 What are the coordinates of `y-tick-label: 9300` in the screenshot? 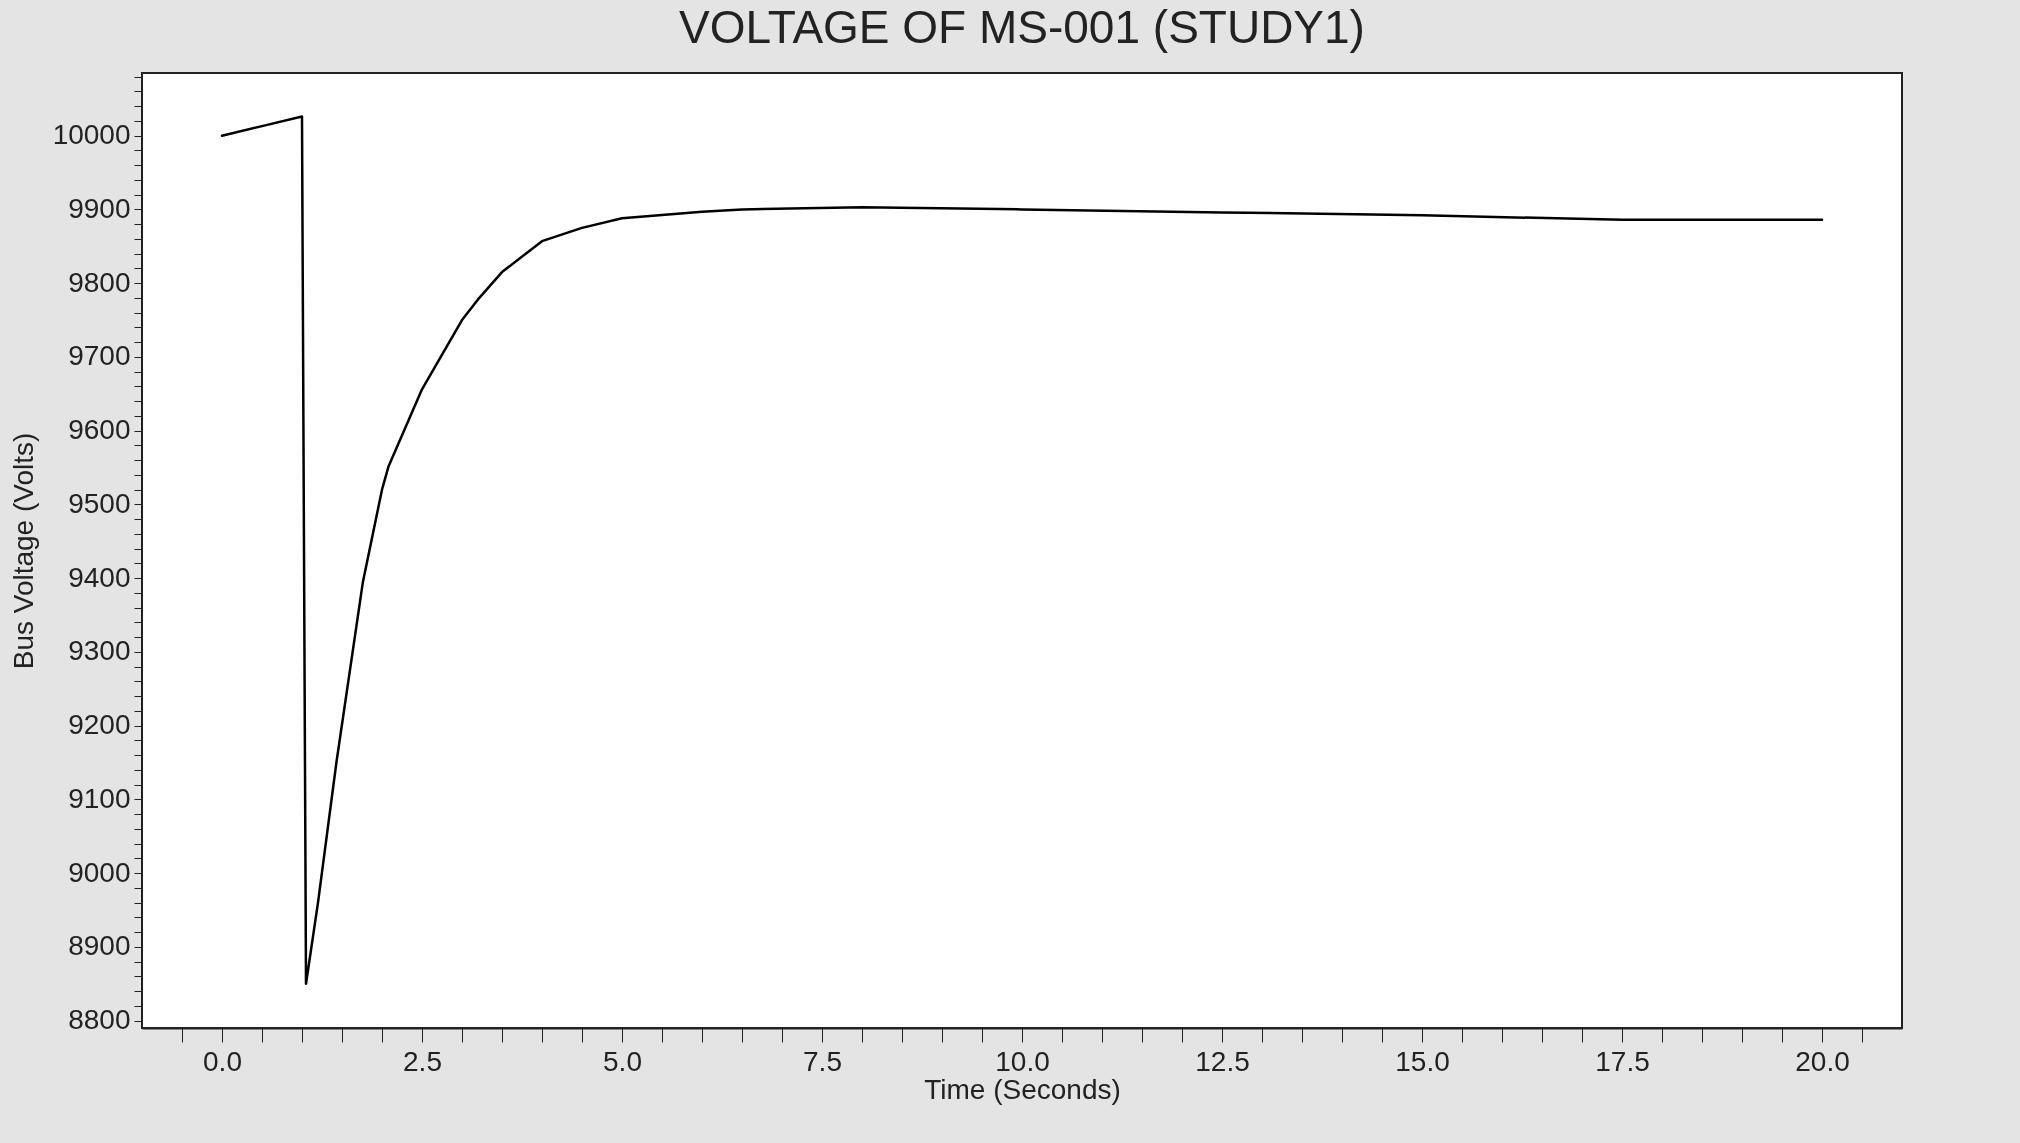 It's located at (99, 651).